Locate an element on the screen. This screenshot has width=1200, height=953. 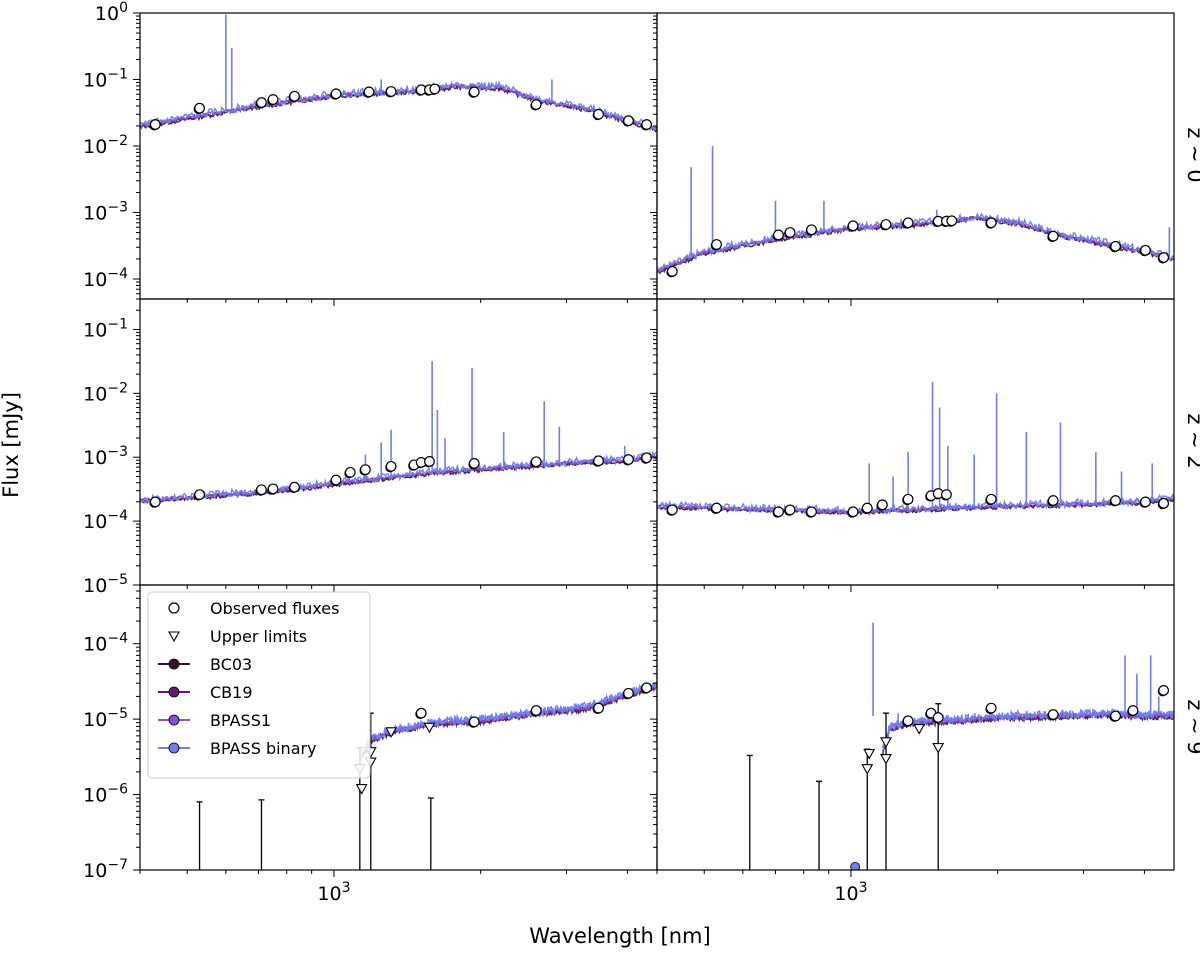
y-tick-label: 10⁻⁷ is located at coordinates (105, 869).